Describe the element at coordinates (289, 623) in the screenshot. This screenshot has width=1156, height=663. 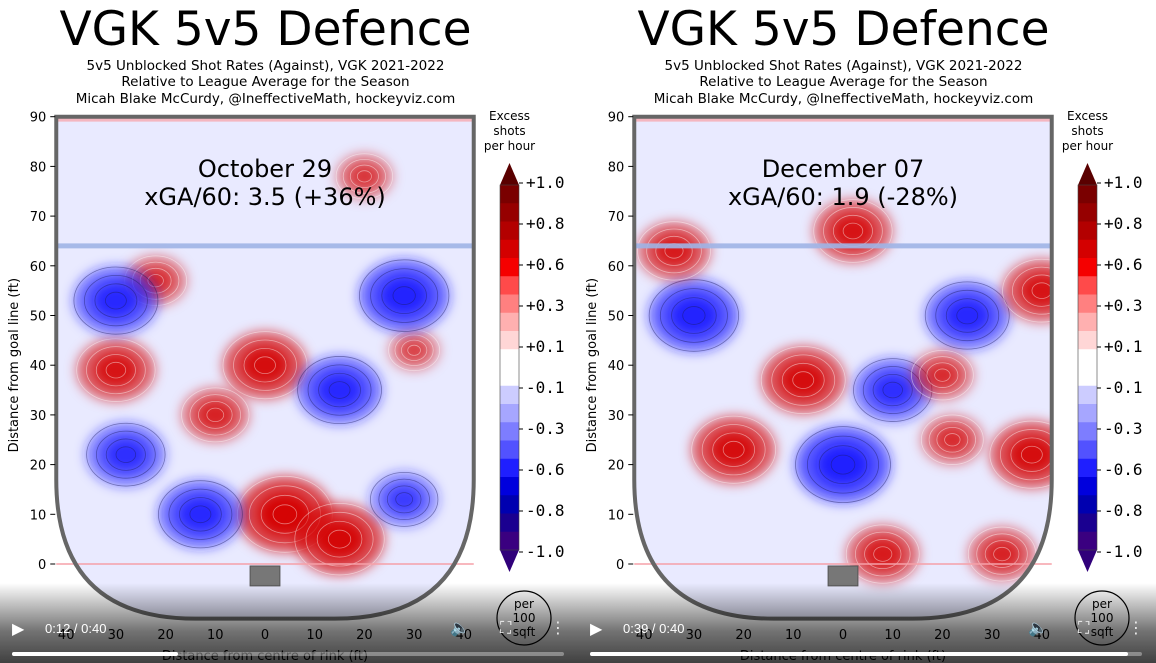
I see `video-controls: ▶ 0:12 / 0:40 🔈 ⛶ ⋮` at that location.